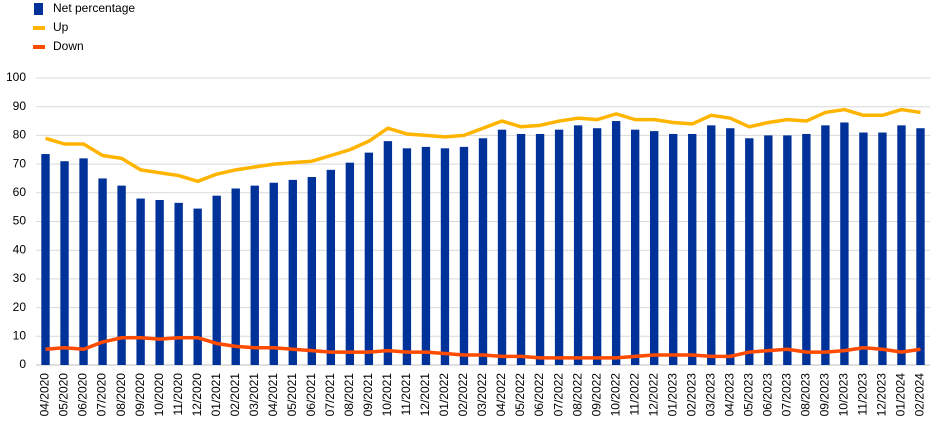 Image resolution: width=945 pixels, height=432 pixels. What do you see at coordinates (140, 395) in the screenshot?
I see `x-tick-label: 09/2020` at bounding box center [140, 395].